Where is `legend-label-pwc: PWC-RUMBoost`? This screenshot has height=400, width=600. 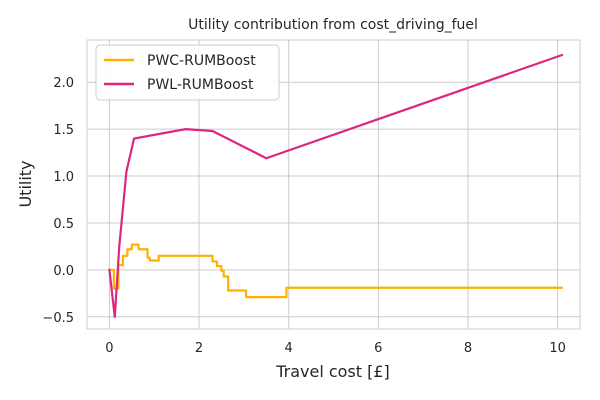
legend-label-pwc: PWC-RUMBoost is located at coordinates (201, 61).